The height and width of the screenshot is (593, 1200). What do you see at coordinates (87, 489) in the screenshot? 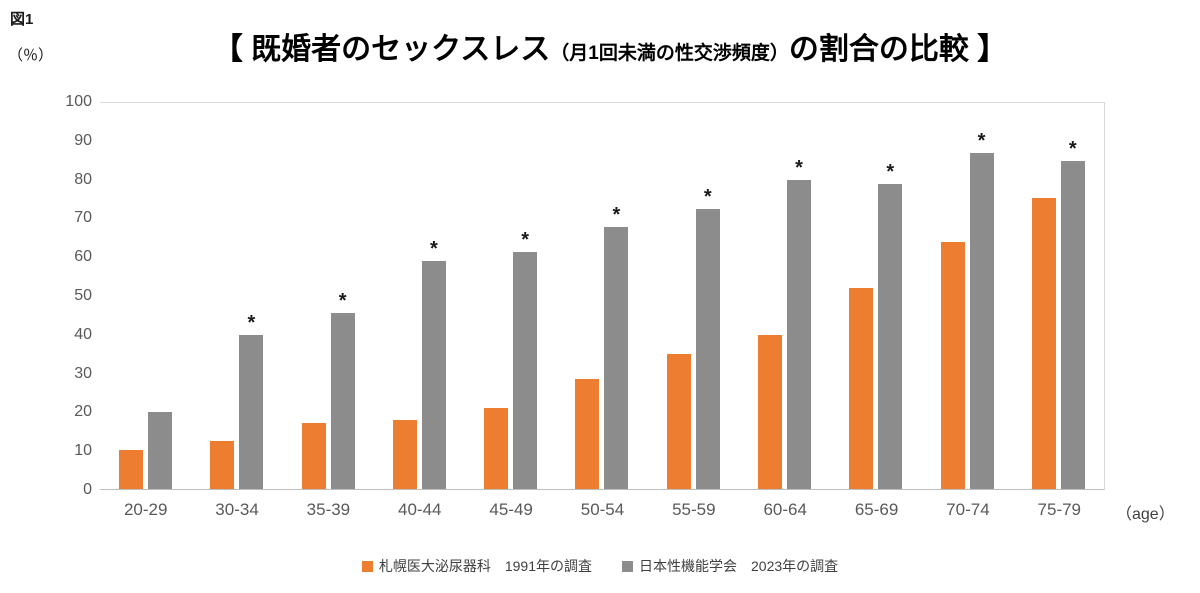
I see `y-tick-label: 0` at bounding box center [87, 489].